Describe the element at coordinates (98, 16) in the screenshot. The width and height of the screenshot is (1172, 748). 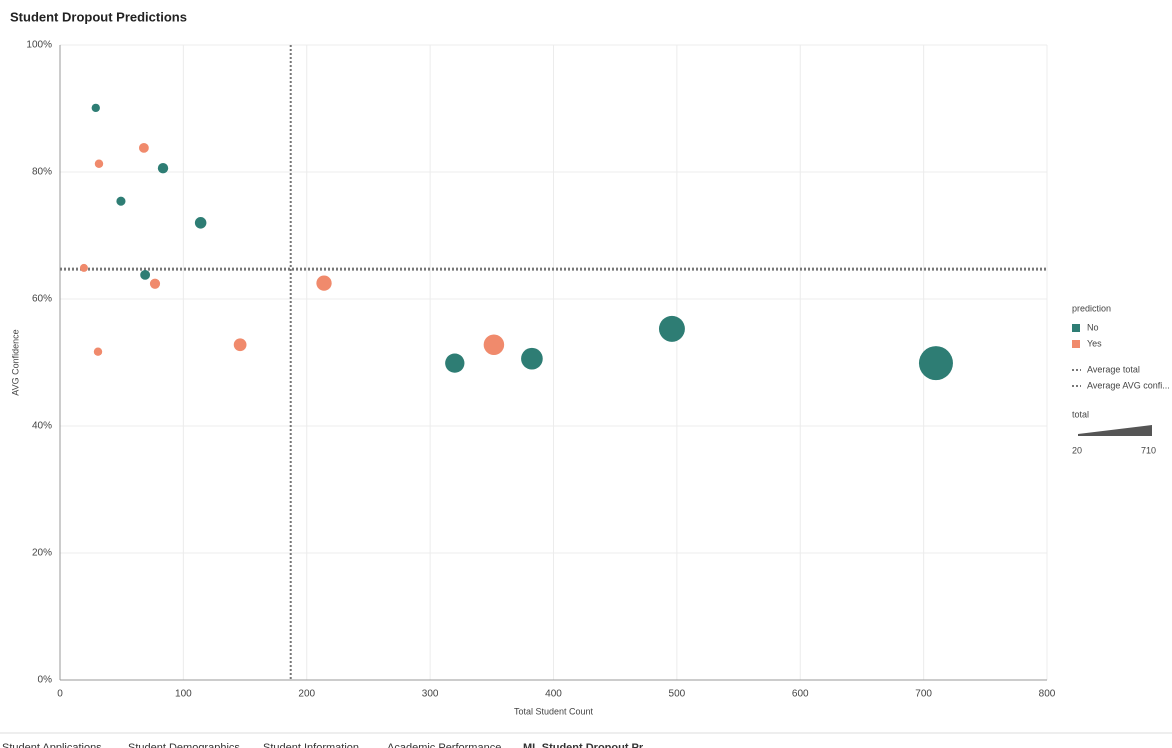
I see `chart-title: Student Dropout Predictions` at that location.